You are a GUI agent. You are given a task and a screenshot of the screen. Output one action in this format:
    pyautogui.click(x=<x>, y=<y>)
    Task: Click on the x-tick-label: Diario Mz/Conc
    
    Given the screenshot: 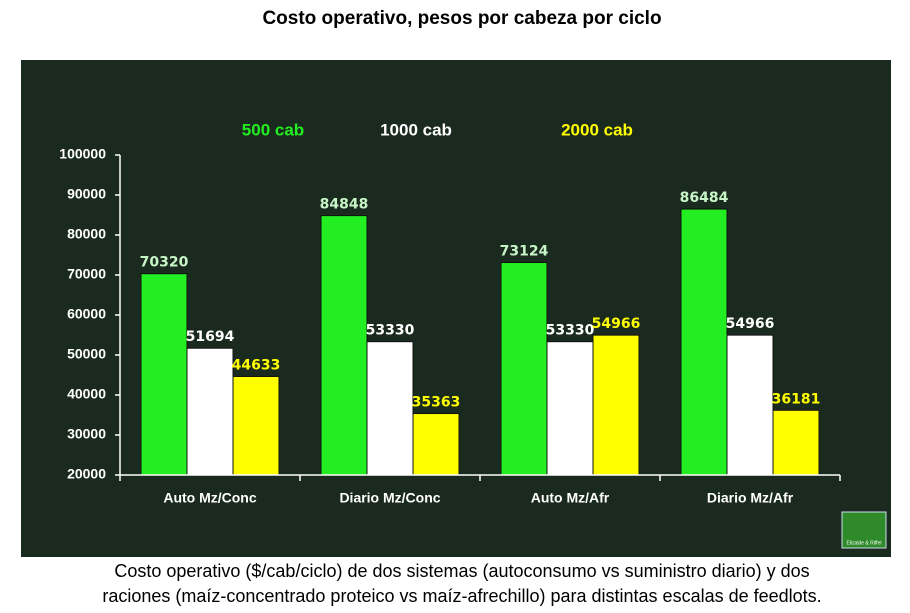 What is the action you would take?
    pyautogui.click(x=389, y=498)
    